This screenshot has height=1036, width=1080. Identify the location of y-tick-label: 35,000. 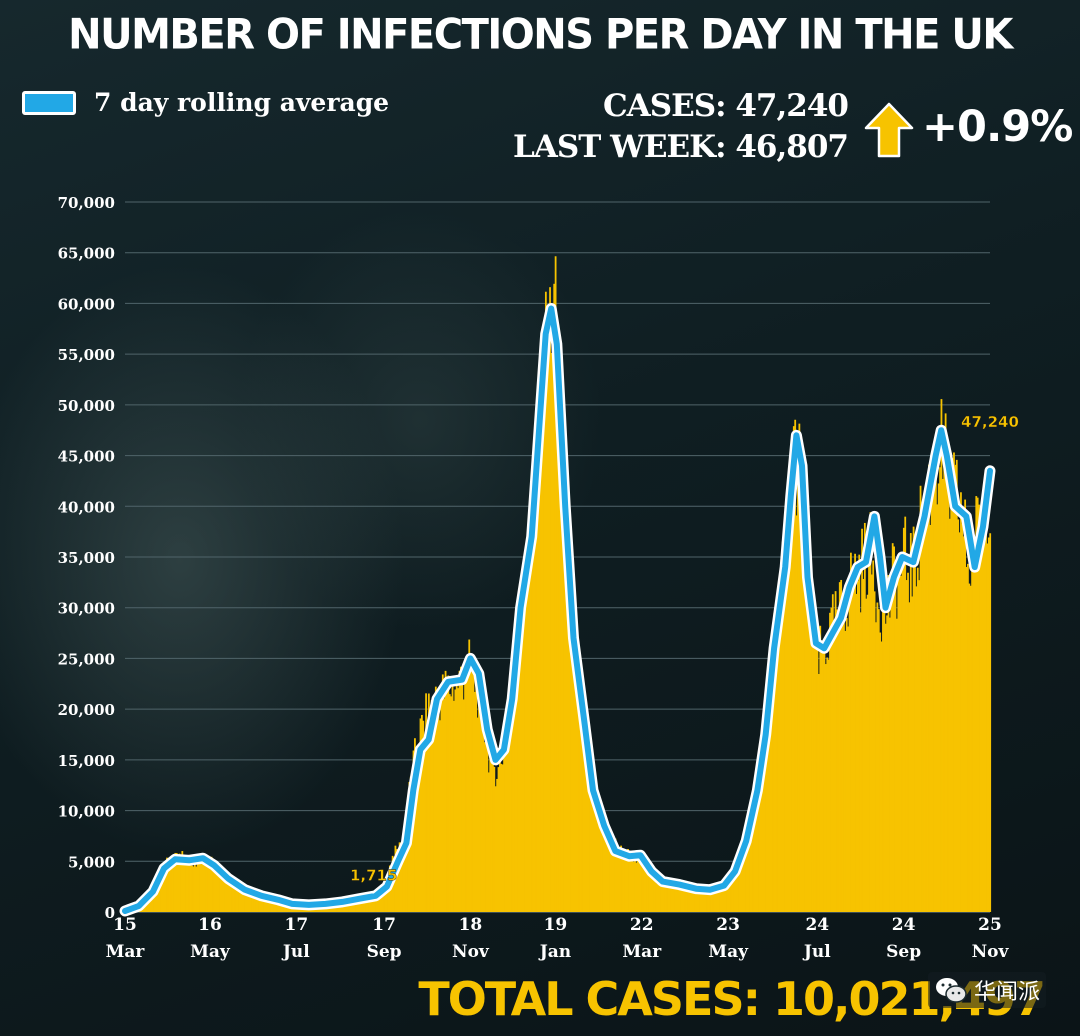
(86, 558).